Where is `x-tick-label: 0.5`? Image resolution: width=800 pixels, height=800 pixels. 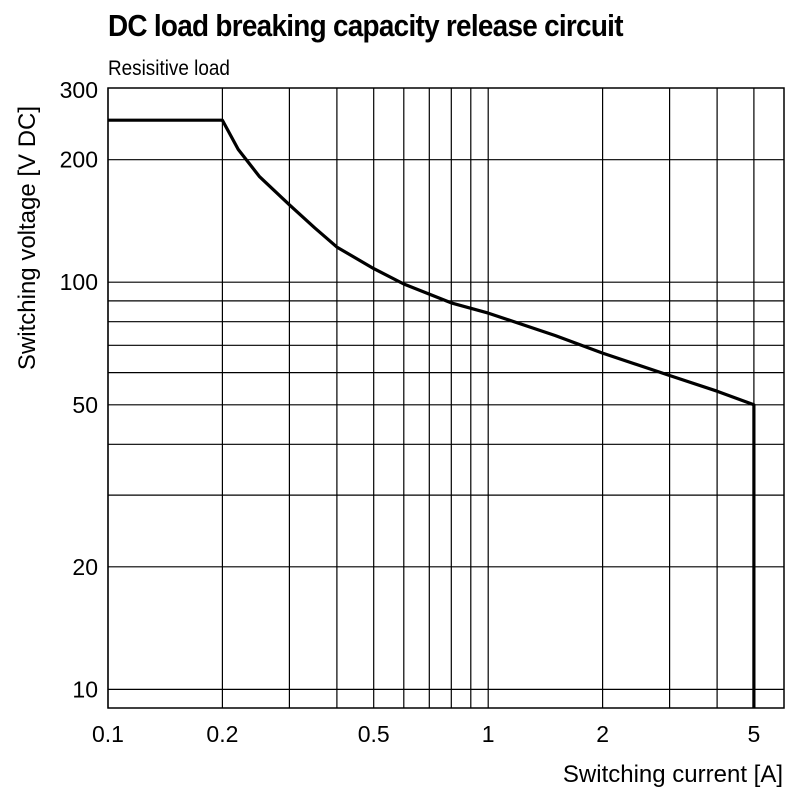 x-tick-label: 0.5 is located at coordinates (374, 734).